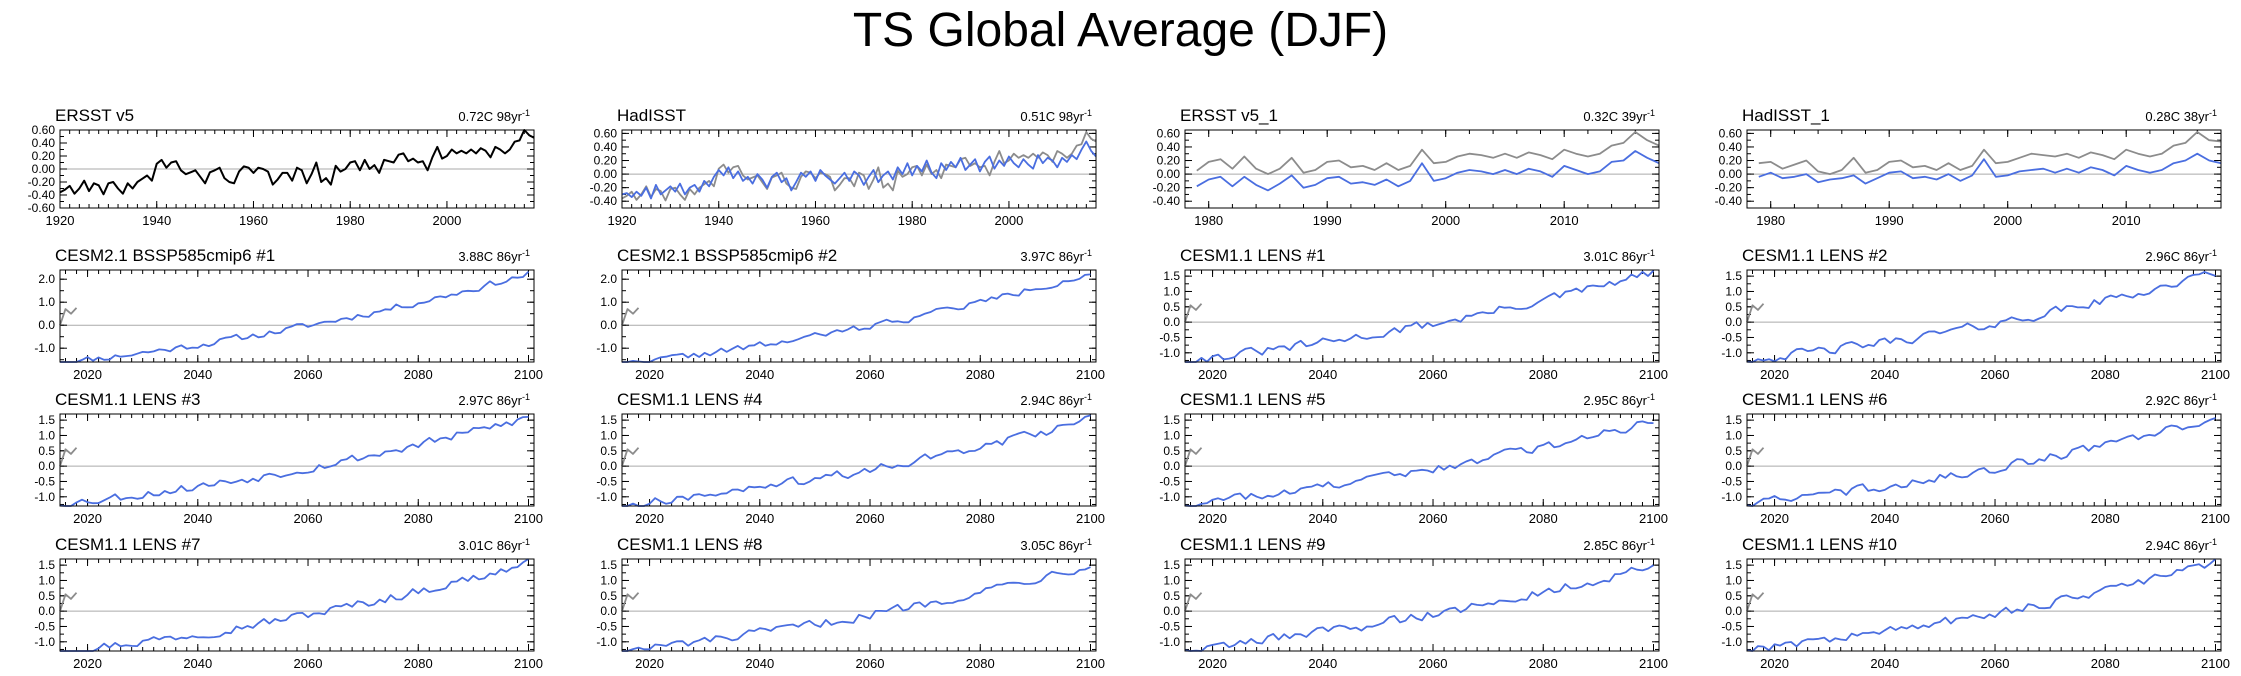 The width and height of the screenshot is (2241, 676). Describe the element at coordinates (1167, 188) in the screenshot. I see `y-tick-label: -0.20` at that location.